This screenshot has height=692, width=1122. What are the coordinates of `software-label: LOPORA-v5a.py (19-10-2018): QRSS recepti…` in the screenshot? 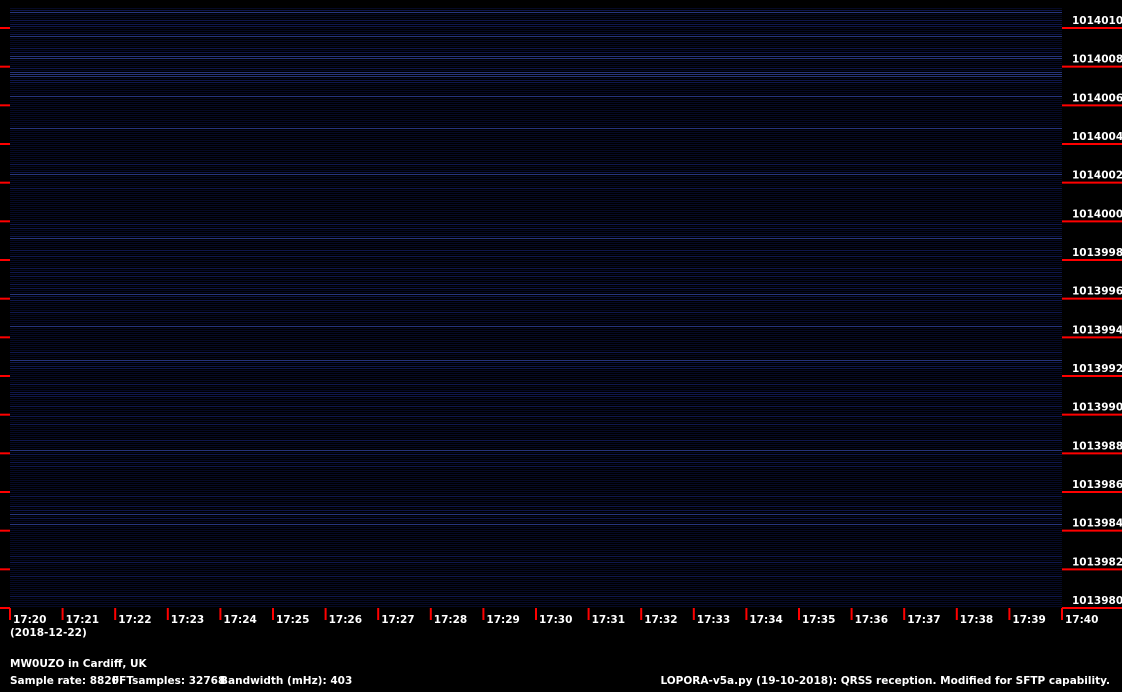 It's located at (885, 681).